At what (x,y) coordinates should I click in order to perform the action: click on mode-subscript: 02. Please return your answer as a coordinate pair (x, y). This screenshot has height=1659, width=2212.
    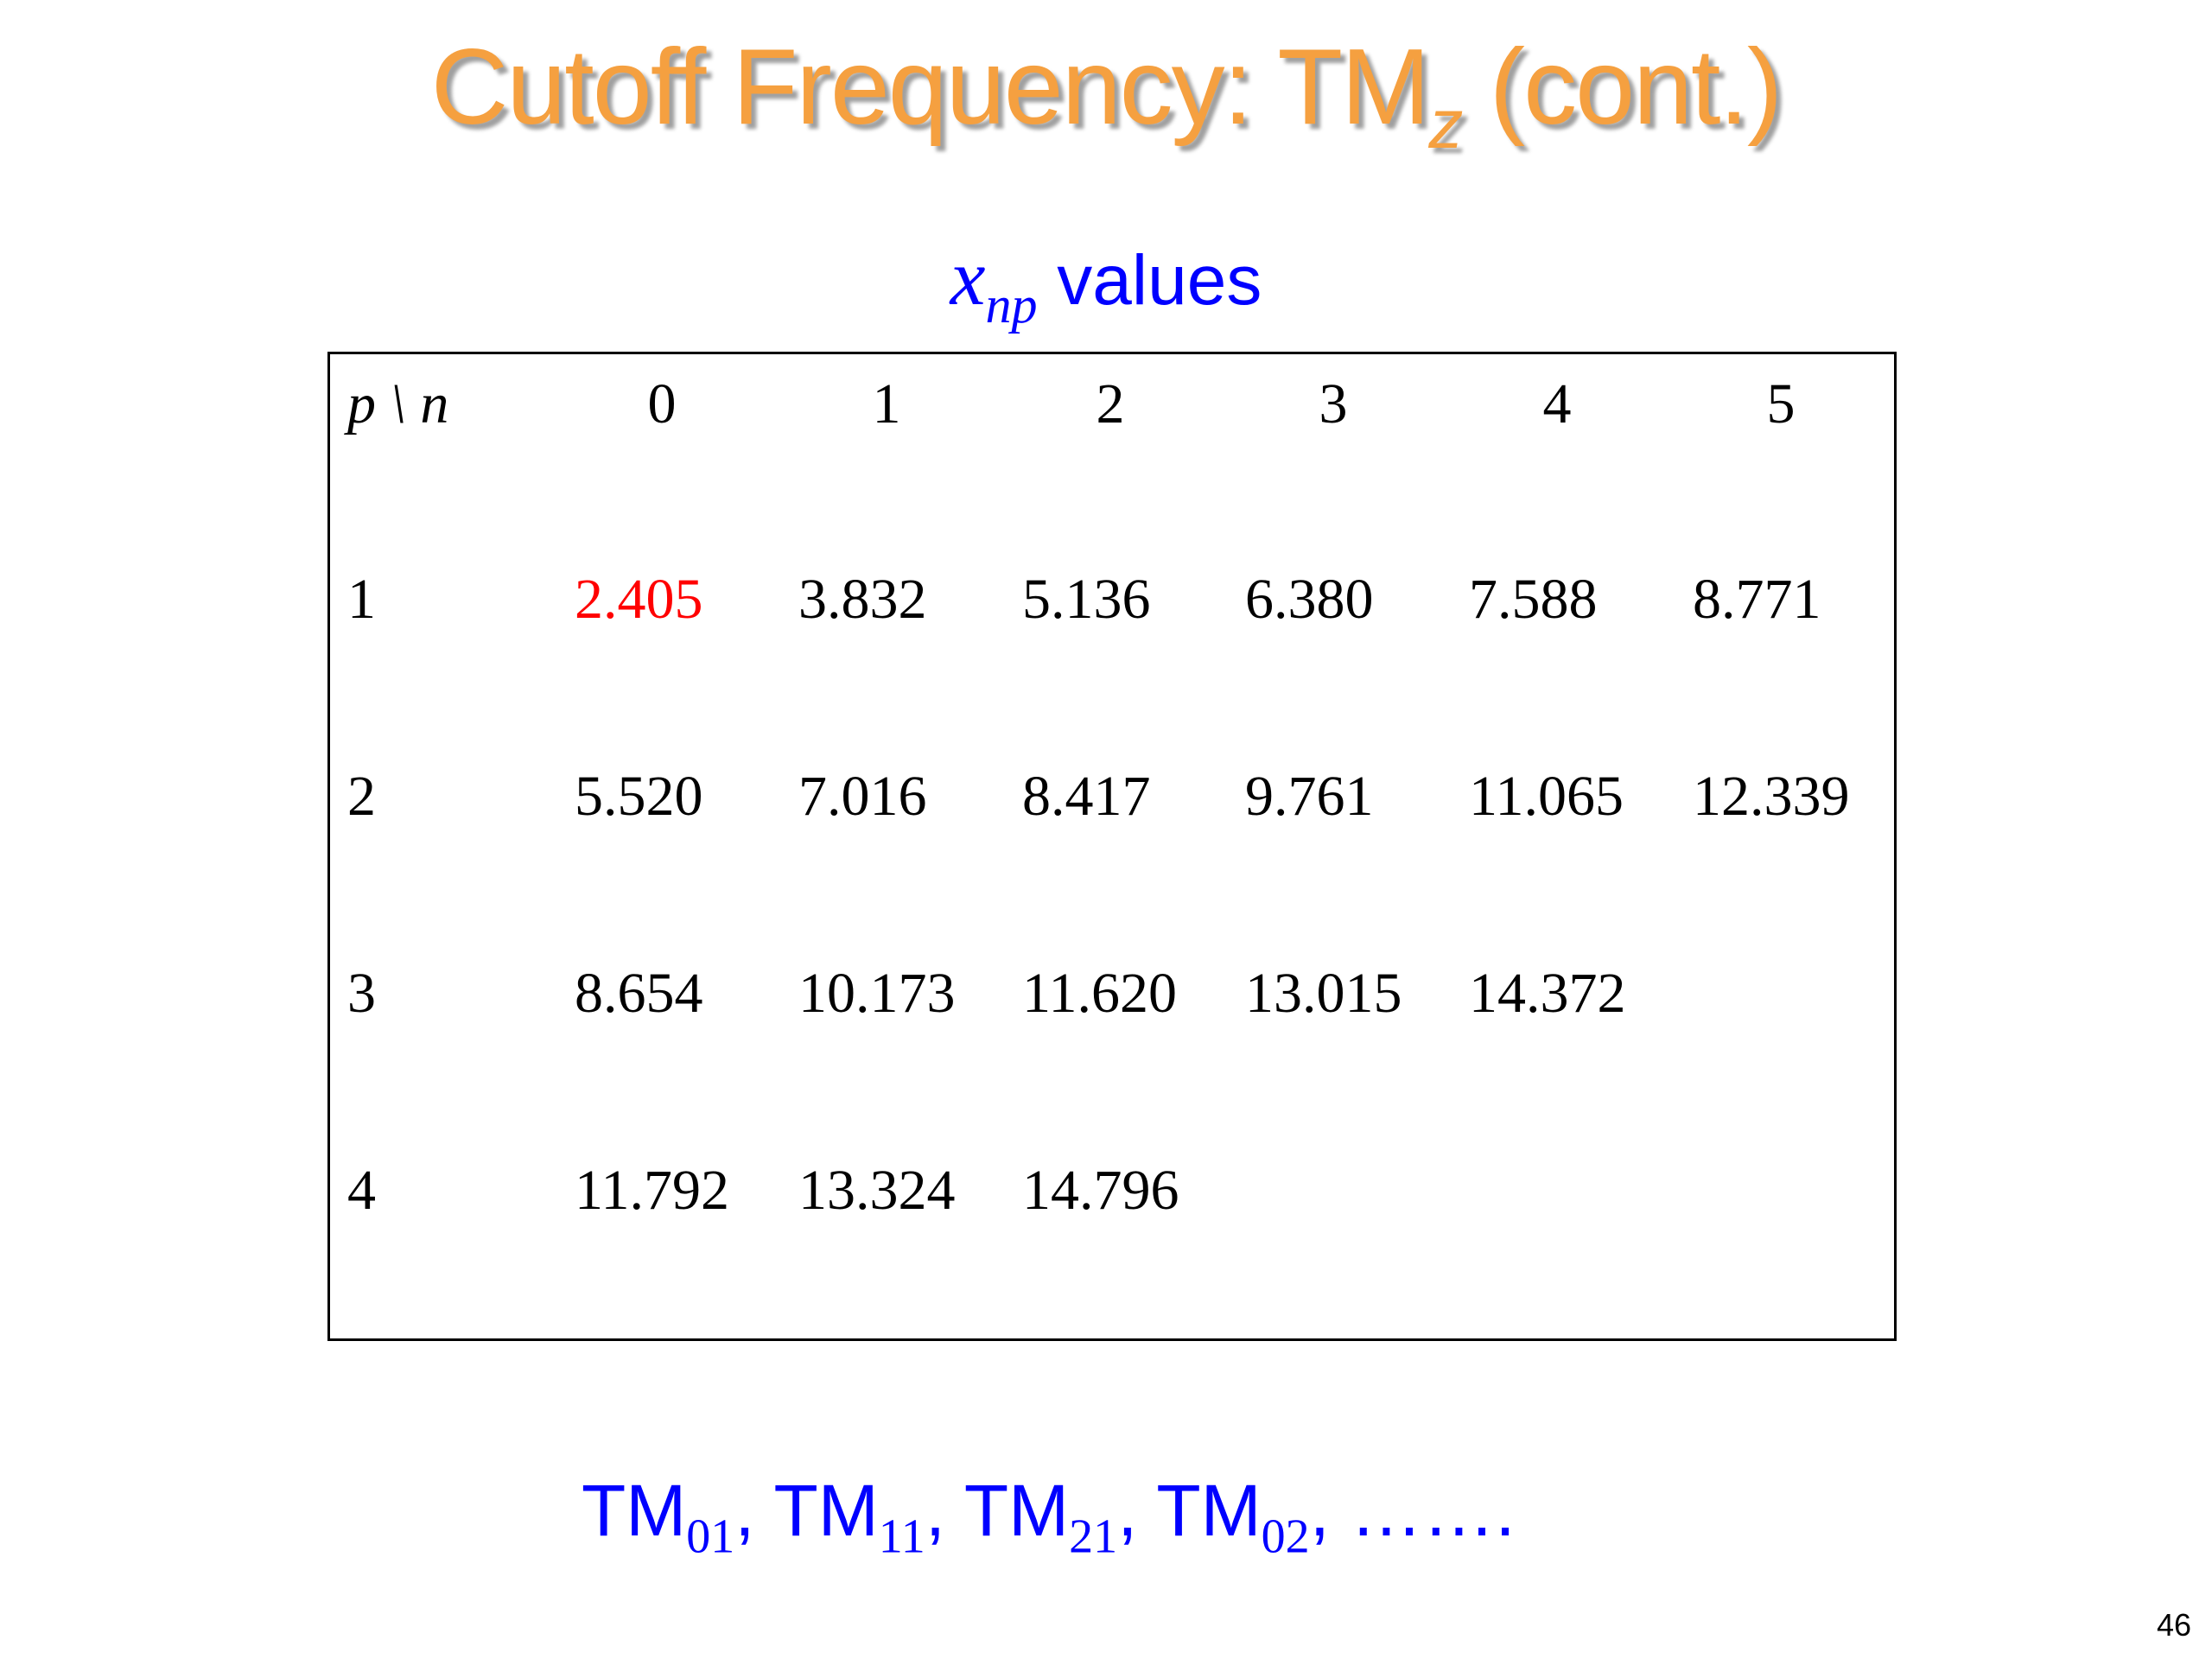
    Looking at the image, I should click on (1285, 1537).